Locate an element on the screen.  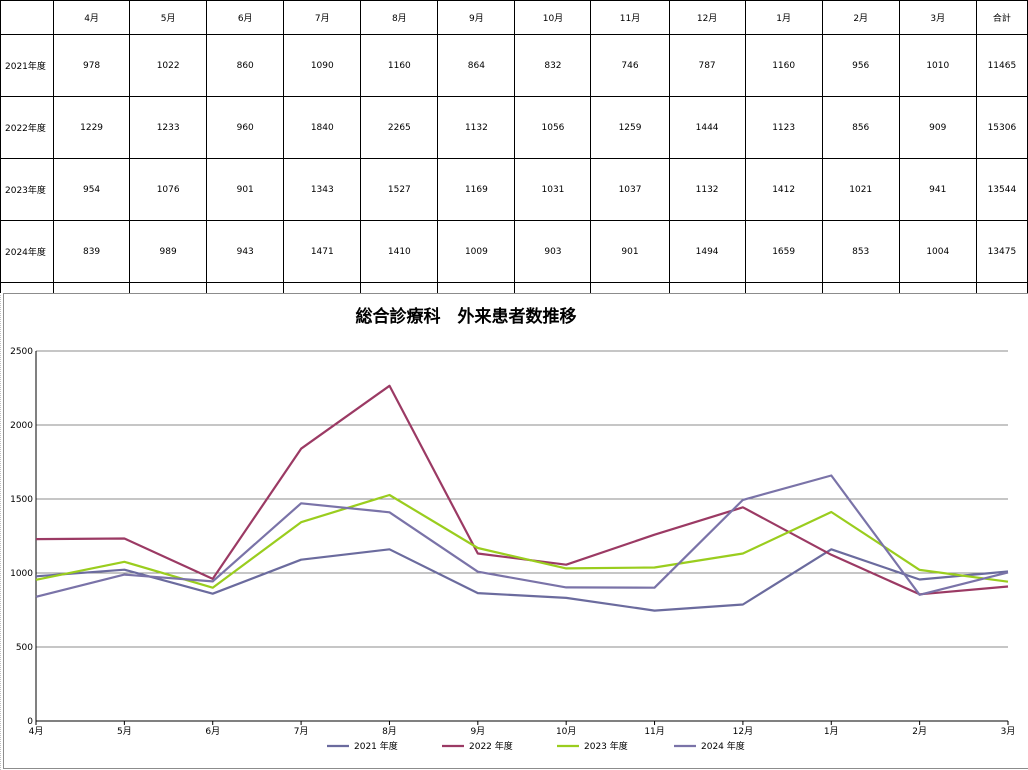
table-row-label: 2021年度 is located at coordinates (27, 65).